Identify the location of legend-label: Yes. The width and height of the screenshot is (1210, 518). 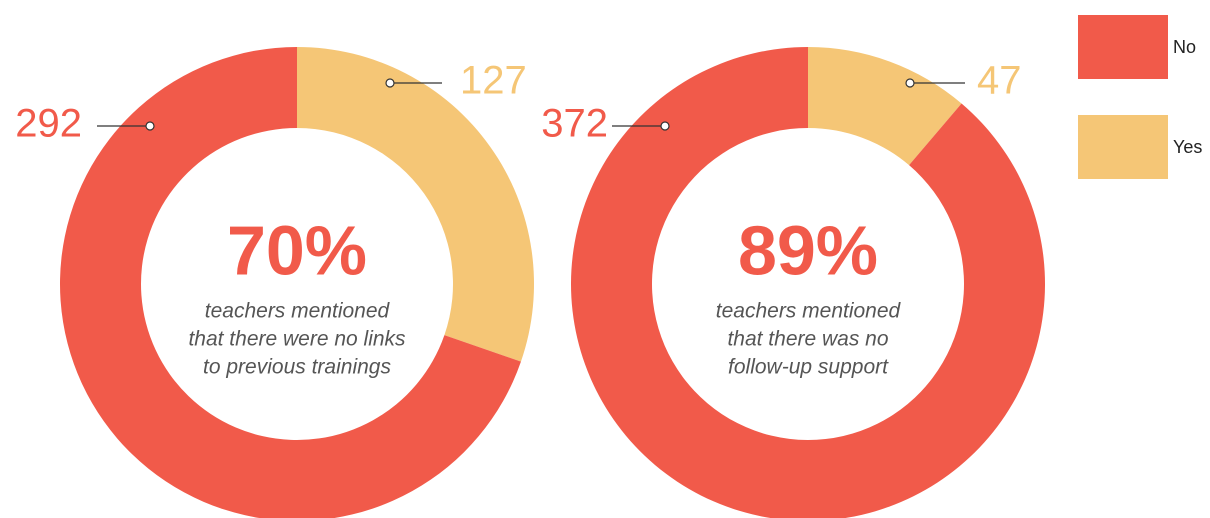
(1187, 147).